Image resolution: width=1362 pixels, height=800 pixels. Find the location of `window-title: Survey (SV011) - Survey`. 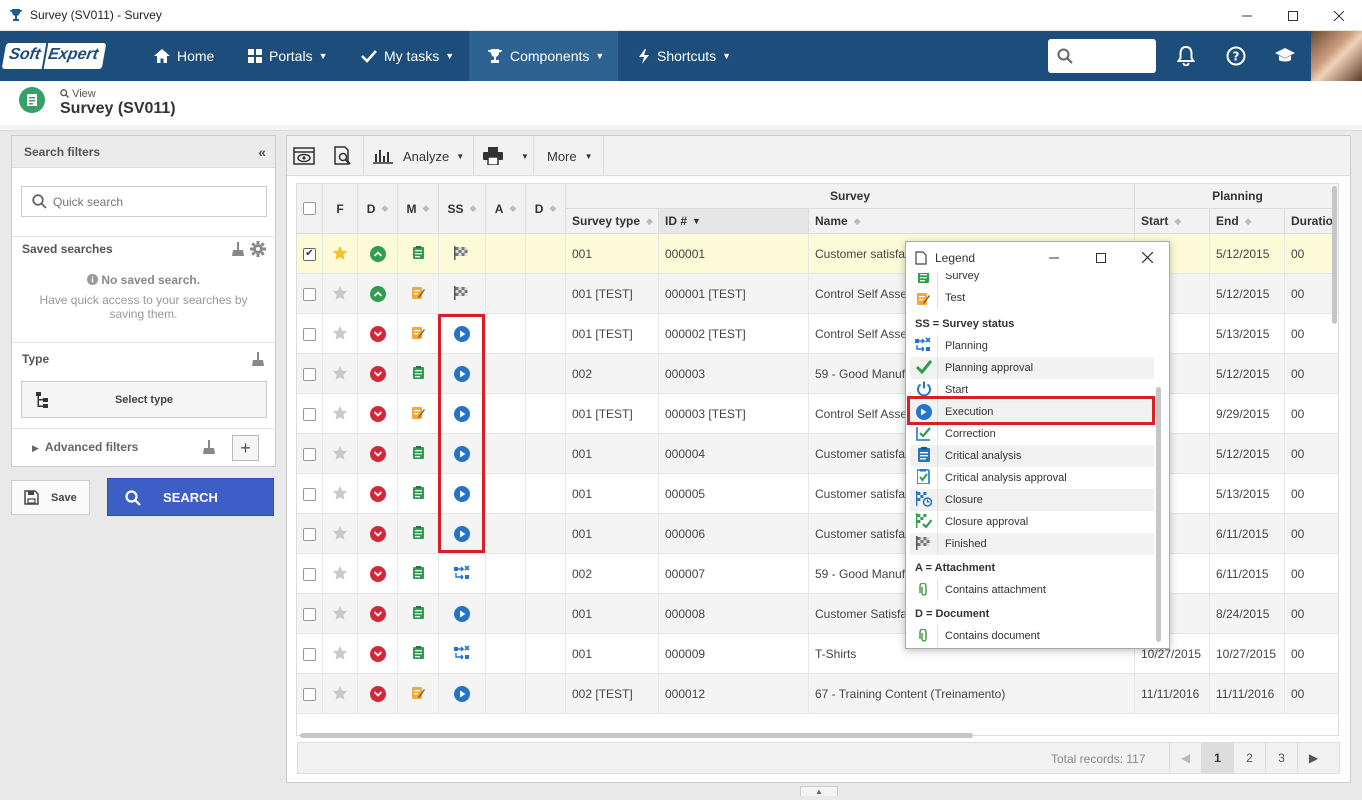

window-title: Survey (SV011) - Survey is located at coordinates (96, 15).